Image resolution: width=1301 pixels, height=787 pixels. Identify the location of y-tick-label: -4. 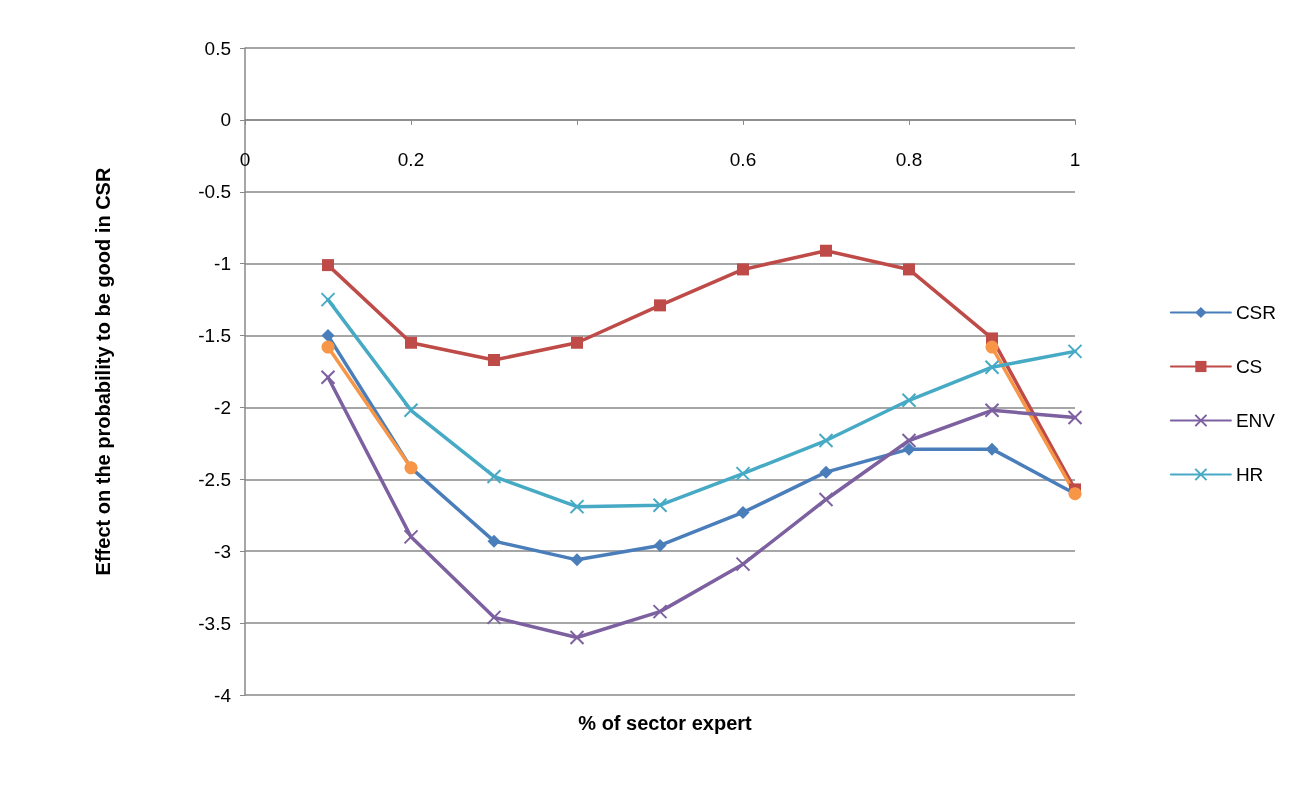
(223, 695).